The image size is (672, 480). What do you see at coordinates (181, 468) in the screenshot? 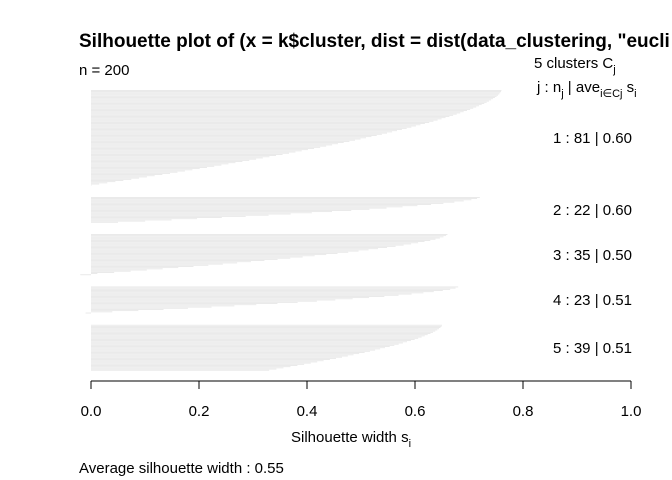
I see `average-width-footer: Average silhouette width : 0.55` at bounding box center [181, 468].